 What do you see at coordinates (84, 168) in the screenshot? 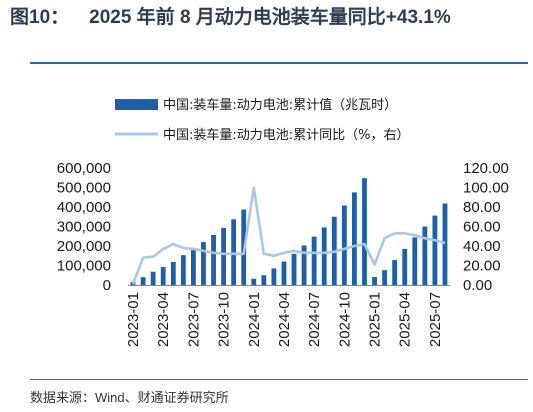
I see `y-left-tick: 600,000` at bounding box center [84, 168].